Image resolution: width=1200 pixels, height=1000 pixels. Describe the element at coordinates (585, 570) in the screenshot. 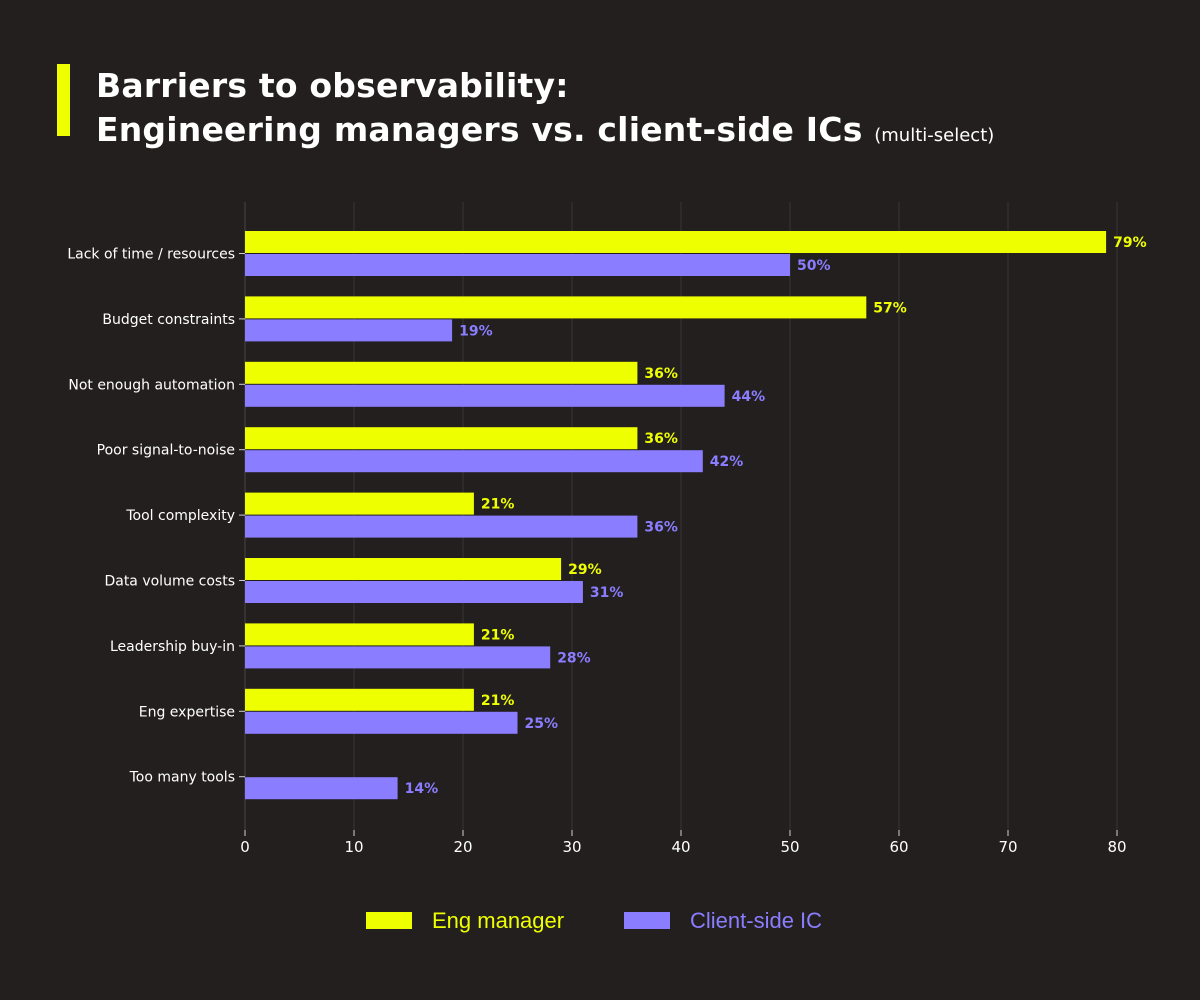

I see `data-label-eng-manager: 29%` at that location.